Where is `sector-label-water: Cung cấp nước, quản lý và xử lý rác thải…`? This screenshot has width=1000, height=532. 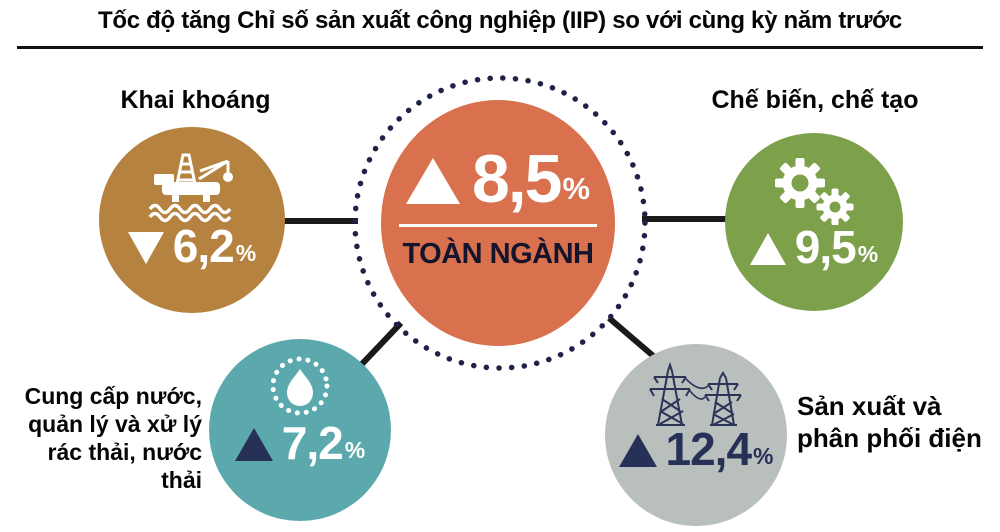
sector-label-water: Cung cấp nước, quản lý và xử lý rác thải… is located at coordinates (113, 438).